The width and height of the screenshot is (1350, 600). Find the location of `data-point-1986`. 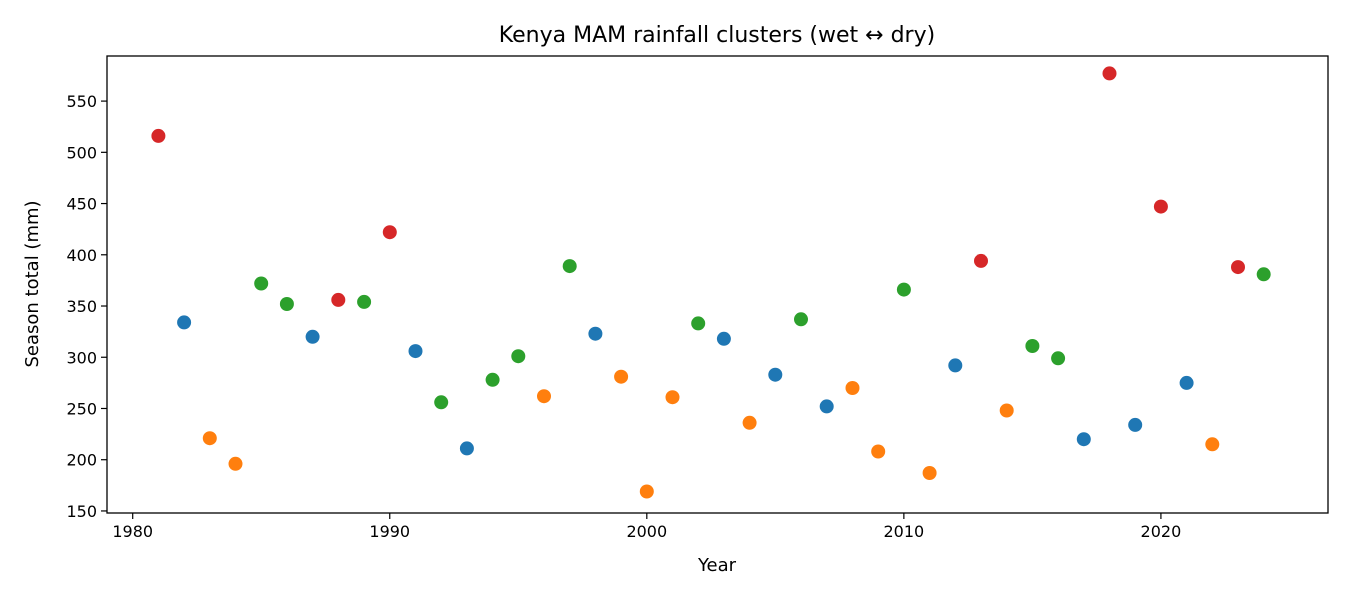

data-point-1986 is located at coordinates (286, 304).